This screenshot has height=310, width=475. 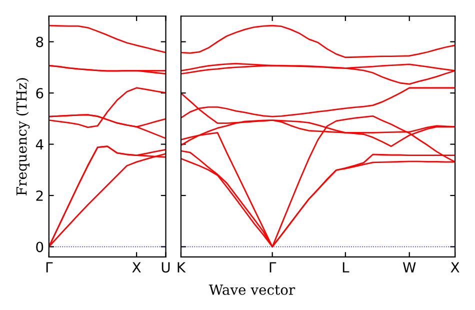 What do you see at coordinates (166, 267) in the screenshot?
I see `x-tick-label: U` at bounding box center [166, 267].